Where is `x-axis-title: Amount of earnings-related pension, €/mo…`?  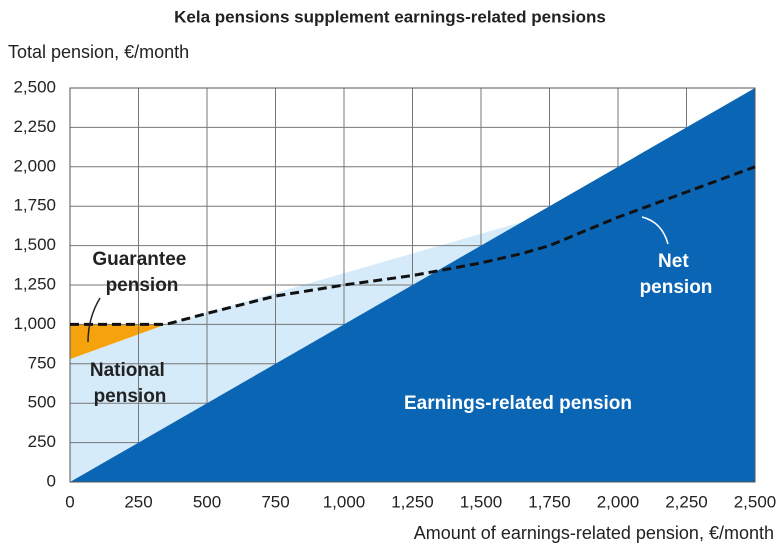
x-axis-title: Amount of earnings-related pension, €/mo… is located at coordinates (594, 533).